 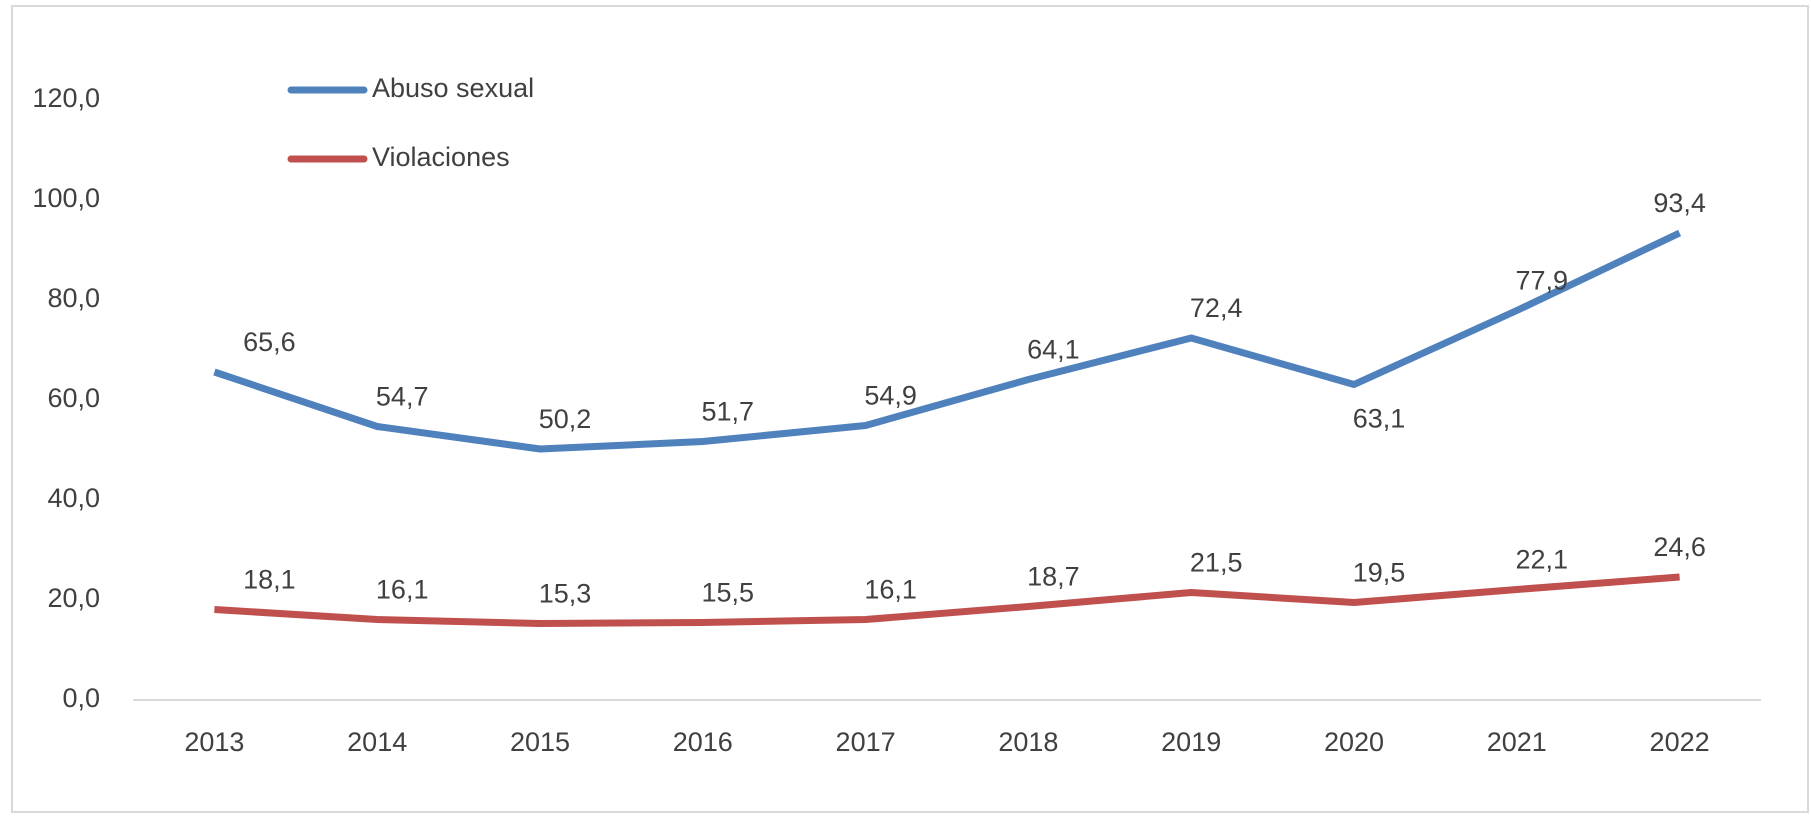 What do you see at coordinates (1379, 573) in the screenshot?
I see `data-label: 19,5` at bounding box center [1379, 573].